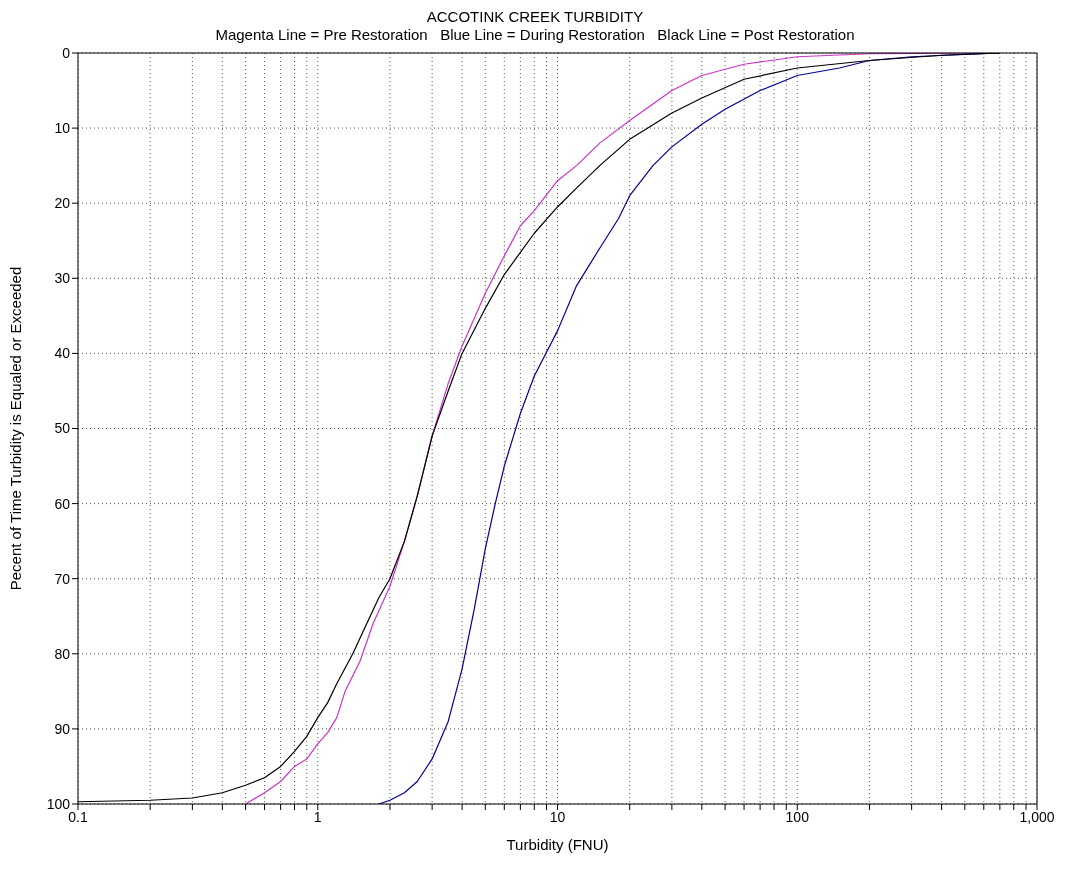 Image resolution: width=1070 pixels, height=874 pixels. What do you see at coordinates (62, 353) in the screenshot?
I see `y-tick-label: 40` at bounding box center [62, 353].